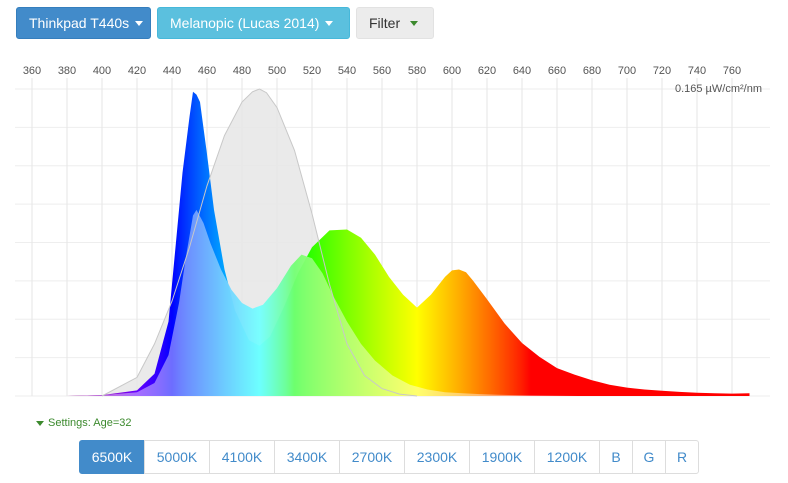 The height and width of the screenshot is (483, 788). Describe the element at coordinates (487, 71) in the screenshot. I see `x-tick-label: 620` at that location.